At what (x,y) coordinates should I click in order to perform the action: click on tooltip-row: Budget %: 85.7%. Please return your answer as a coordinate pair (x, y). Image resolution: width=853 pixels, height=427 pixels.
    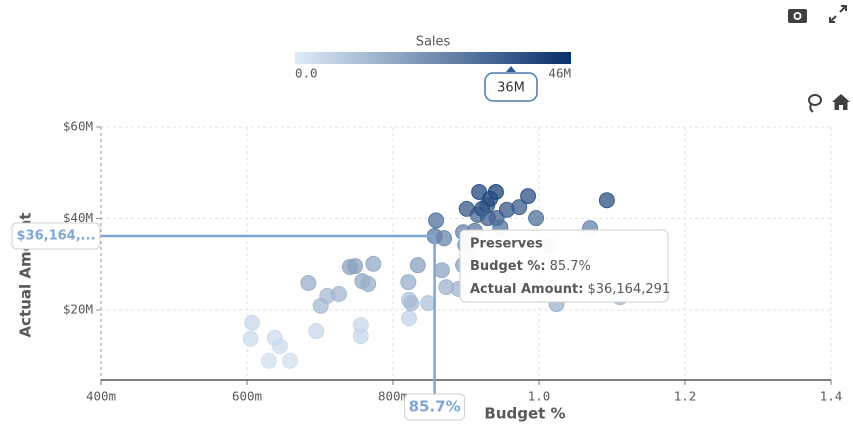
    Looking at the image, I should click on (530, 266).